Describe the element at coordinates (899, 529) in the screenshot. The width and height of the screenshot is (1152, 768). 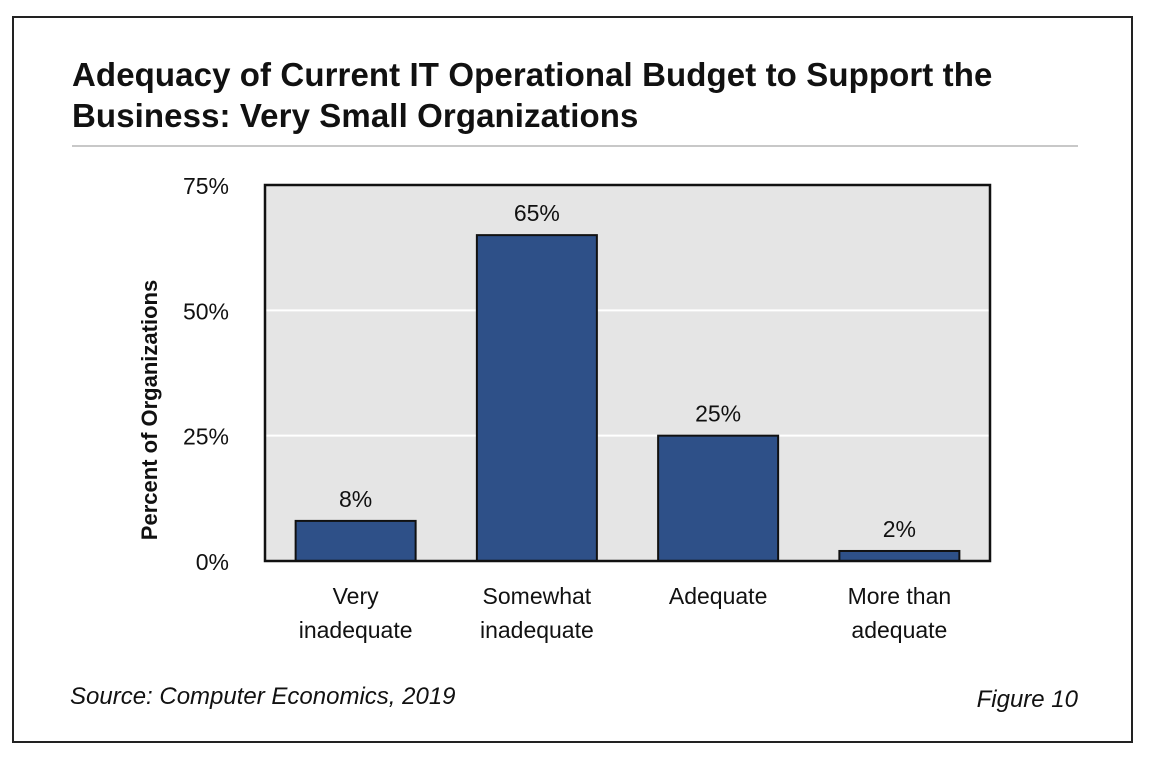
I see `data-label: 2%` at that location.